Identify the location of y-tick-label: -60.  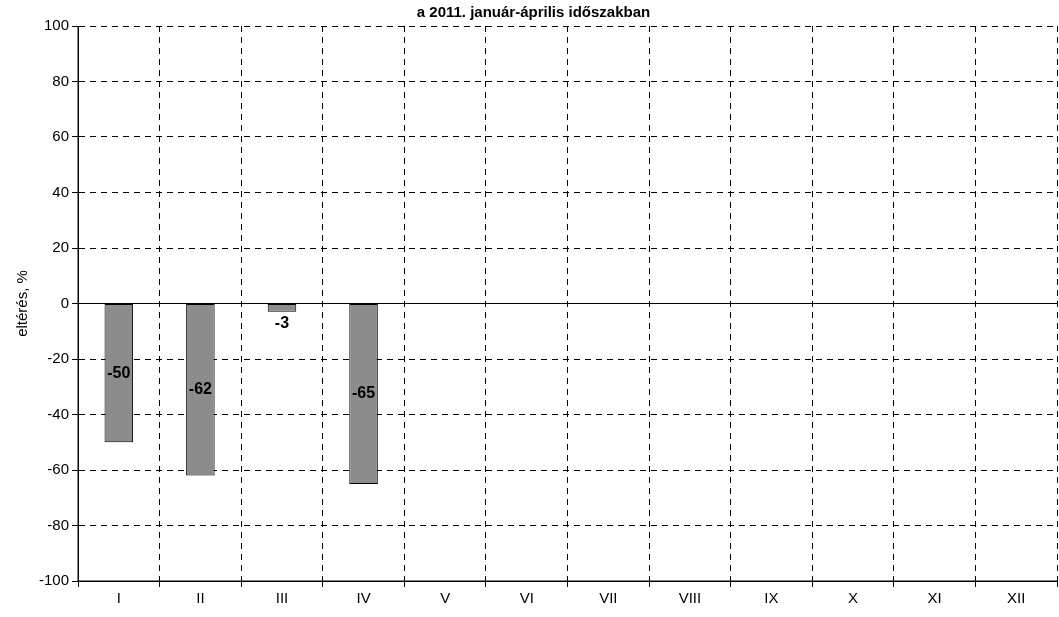
(58, 469).